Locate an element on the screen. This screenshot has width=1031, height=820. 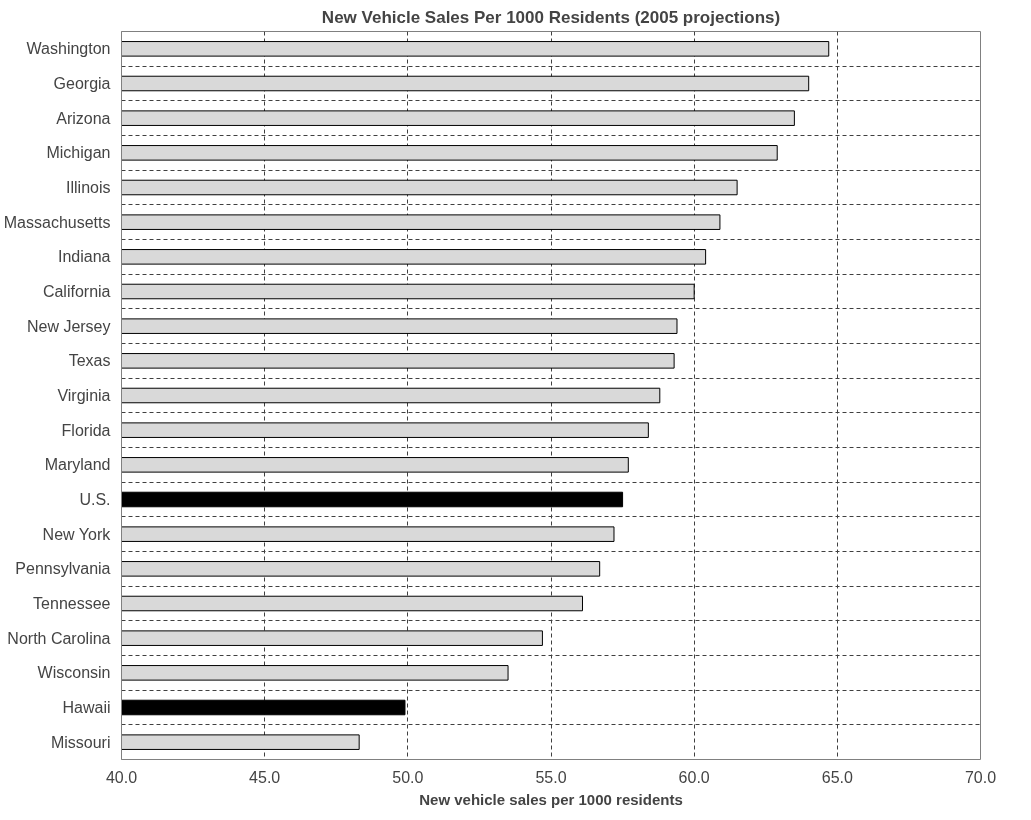
y-tick-label: Missouri is located at coordinates (80, 742).